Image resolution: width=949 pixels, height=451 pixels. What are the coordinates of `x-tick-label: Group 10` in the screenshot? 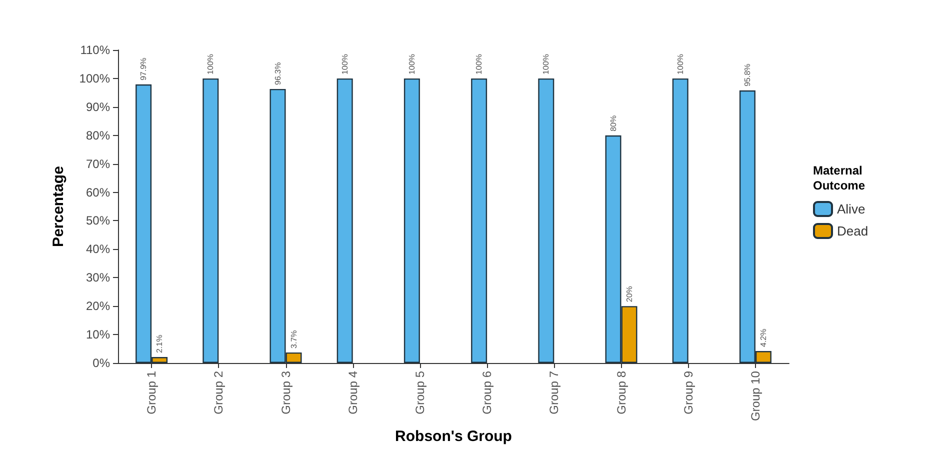 It's located at (755, 396).